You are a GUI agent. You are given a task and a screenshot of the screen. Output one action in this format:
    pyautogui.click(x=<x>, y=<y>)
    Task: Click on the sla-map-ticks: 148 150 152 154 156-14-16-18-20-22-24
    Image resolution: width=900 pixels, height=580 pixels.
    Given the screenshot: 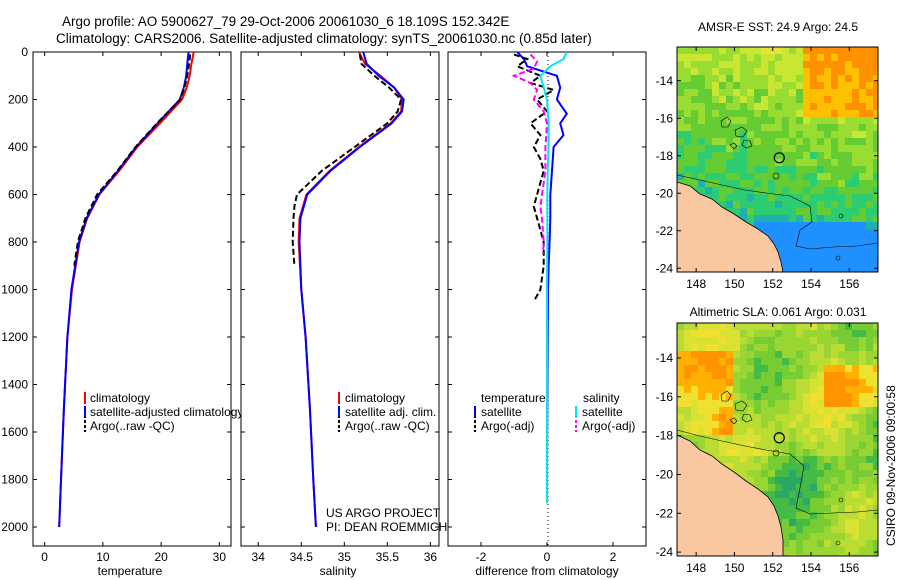 What is the action you would take?
    pyautogui.click(x=767, y=449)
    